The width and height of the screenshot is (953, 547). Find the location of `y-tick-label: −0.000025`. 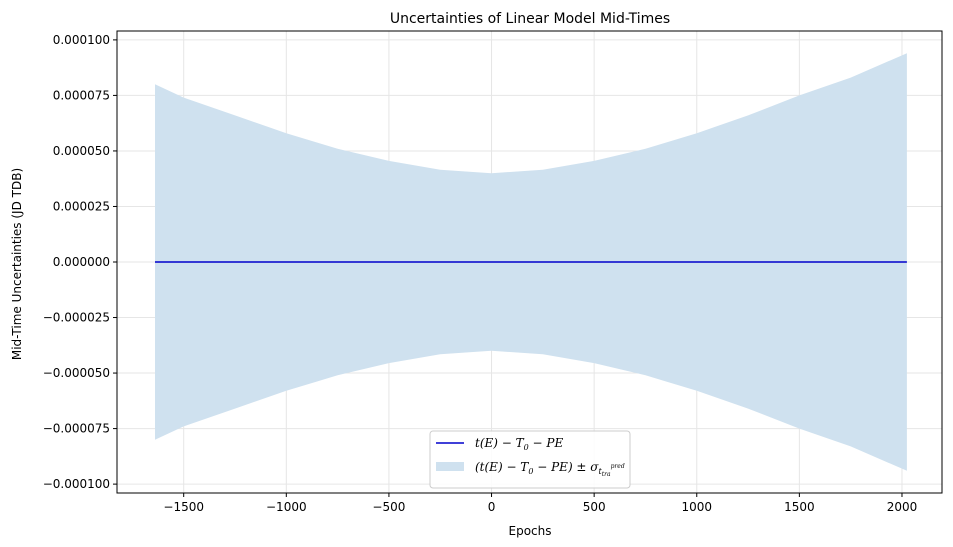

y-tick-label: −0.000025 is located at coordinates (76, 318).